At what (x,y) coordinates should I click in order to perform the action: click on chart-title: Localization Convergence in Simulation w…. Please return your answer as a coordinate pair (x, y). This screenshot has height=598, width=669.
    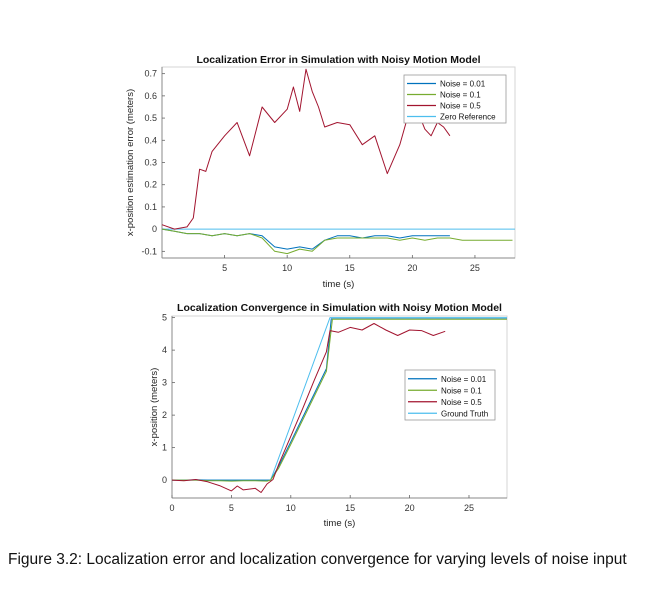
    Looking at the image, I should click on (339, 308).